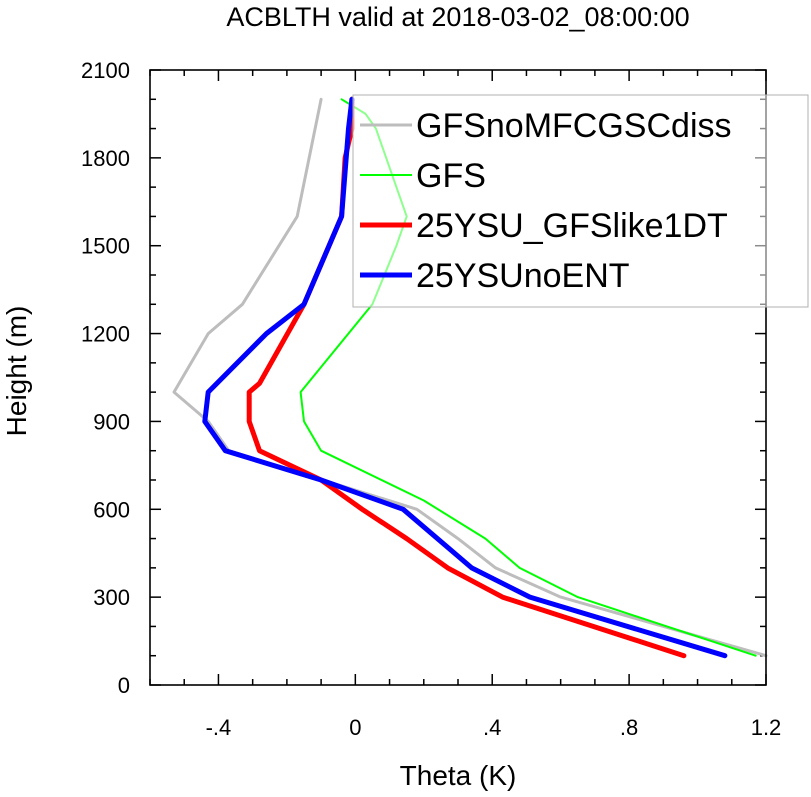  I want to click on y-tick-label: 300, so click(111, 597).